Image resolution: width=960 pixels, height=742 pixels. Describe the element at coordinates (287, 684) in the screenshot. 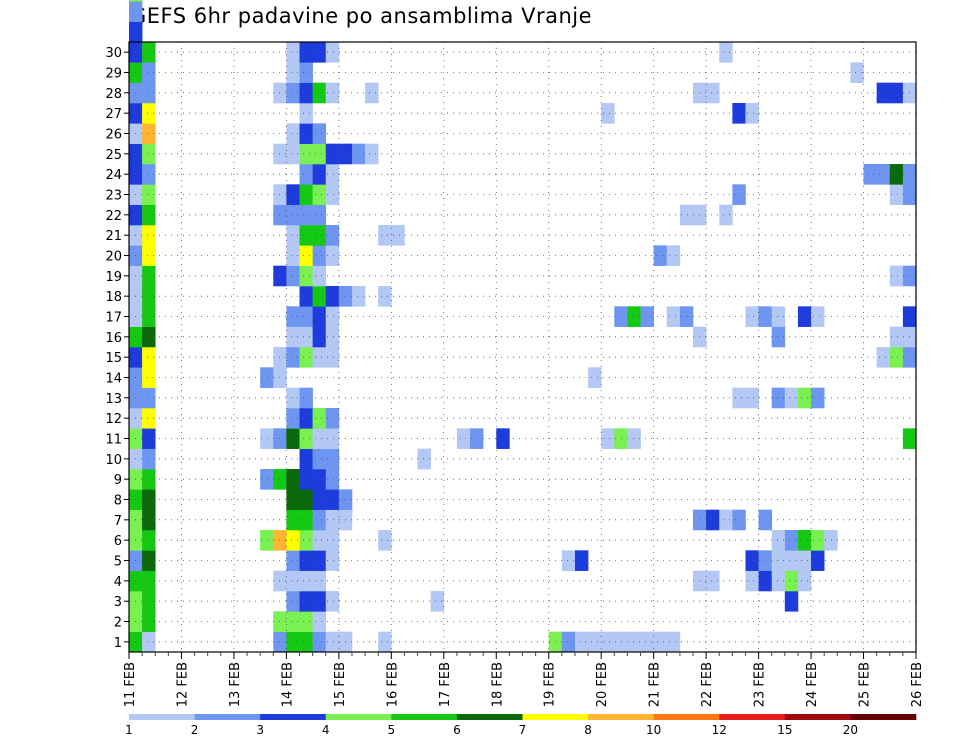

I see `x-tick-label: 14 FEB` at that location.